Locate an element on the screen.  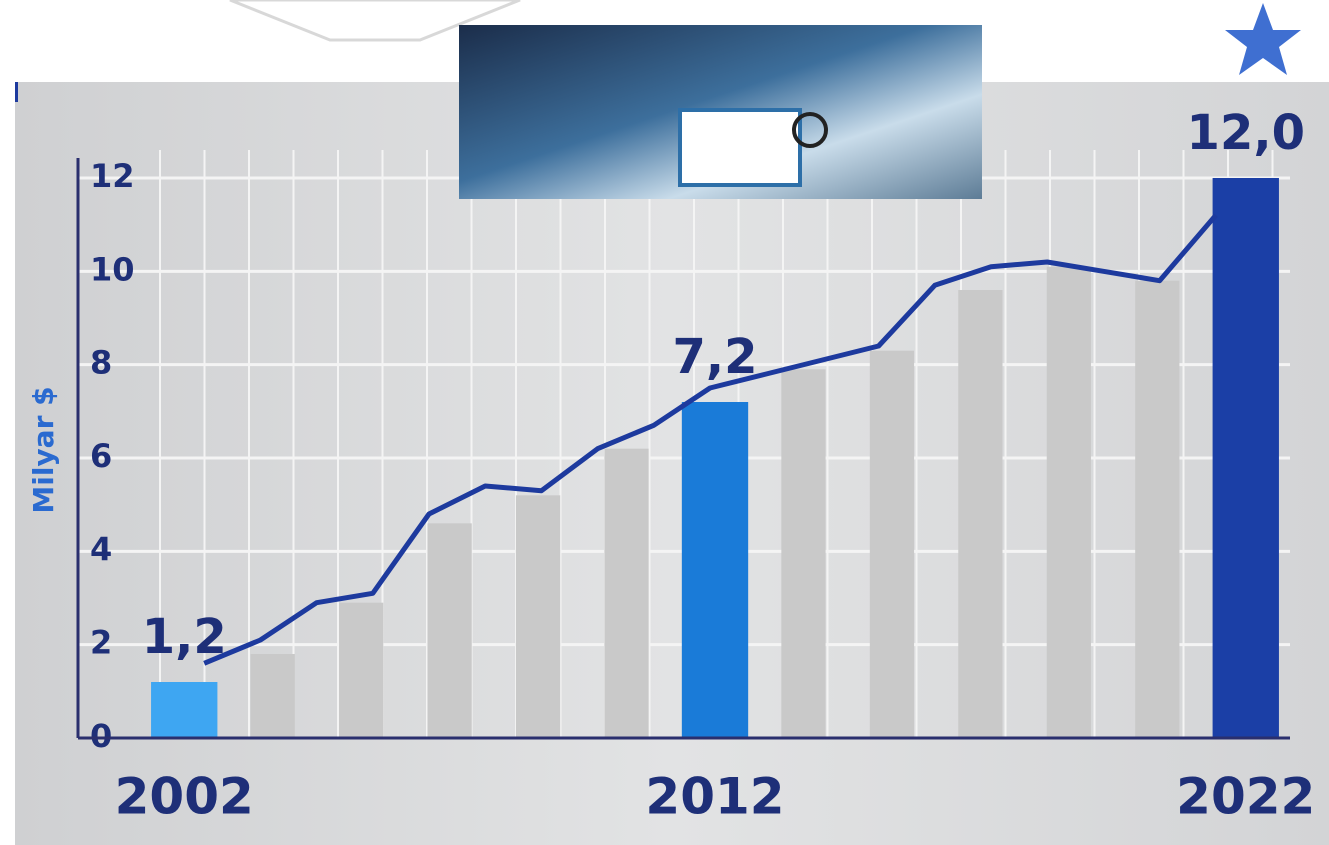
value-label: 12,0 is located at coordinates (1246, 133).